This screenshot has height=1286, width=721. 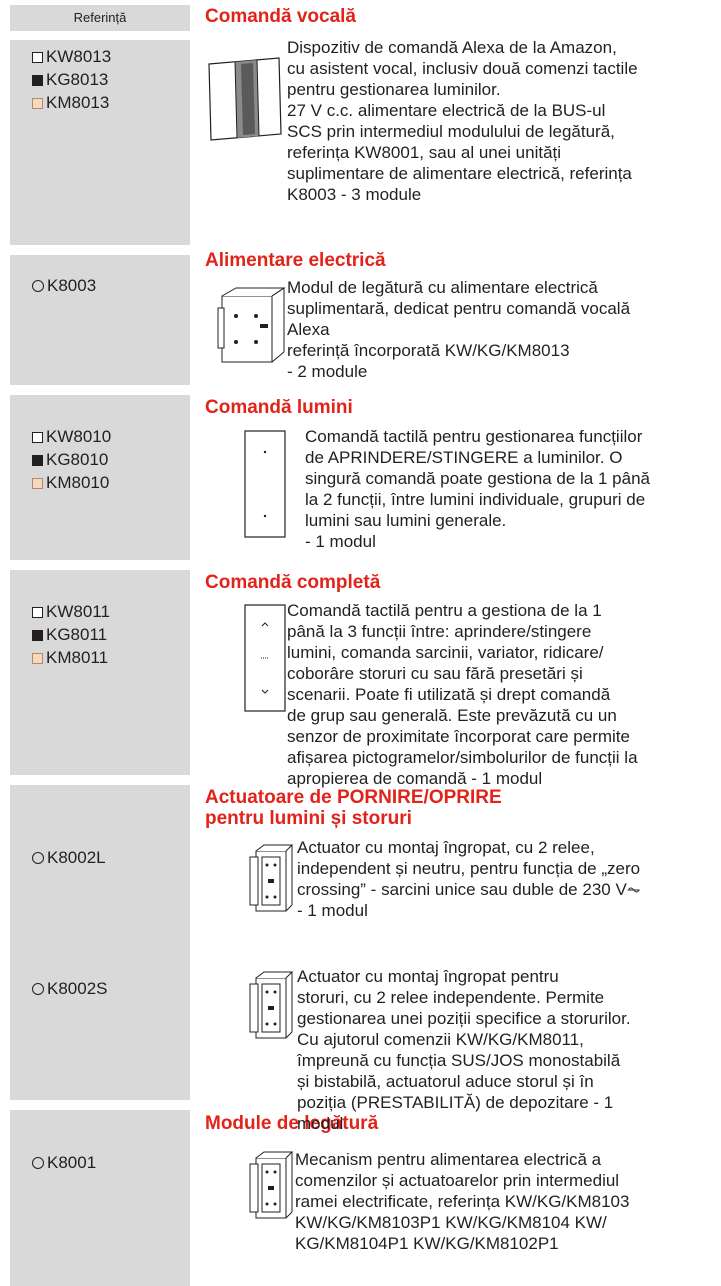 What do you see at coordinates (427, 1243) in the screenshot?
I see `description-line: KG/KM8104P1 KW/KG/KM8102P1` at bounding box center [427, 1243].